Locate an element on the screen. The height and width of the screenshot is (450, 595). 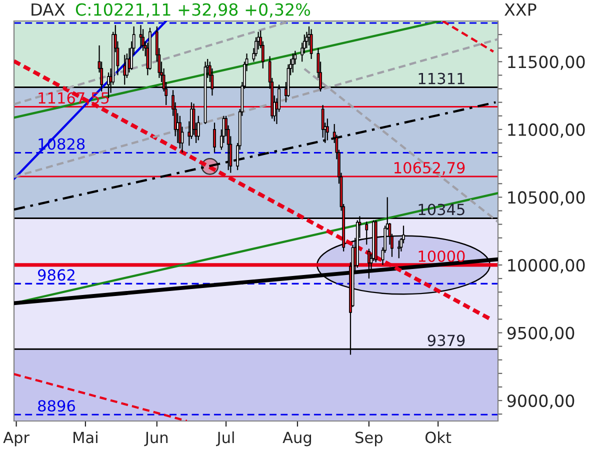
ref-line-label: 10652,79 is located at coordinates (429, 169).